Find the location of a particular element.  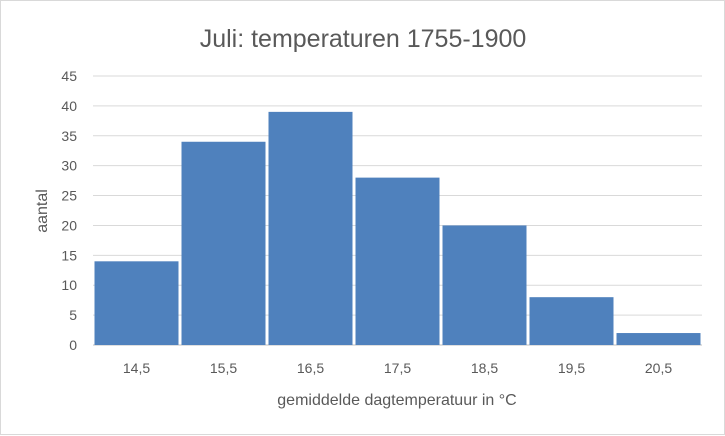

chart-title: Juli: temperaturen 1755-1900 is located at coordinates (363, 39).